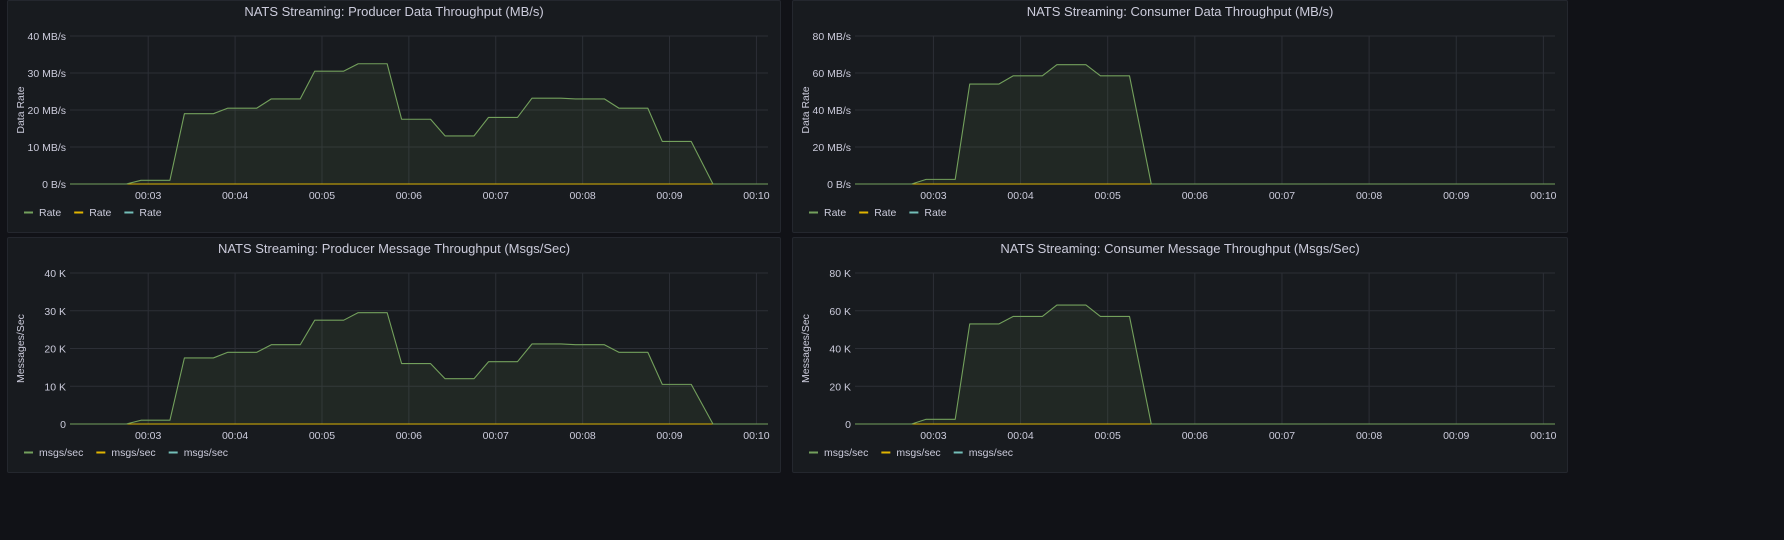 This screenshot has height=540, width=1784. I want to click on y-tick-label: 10 K, so click(55, 387).